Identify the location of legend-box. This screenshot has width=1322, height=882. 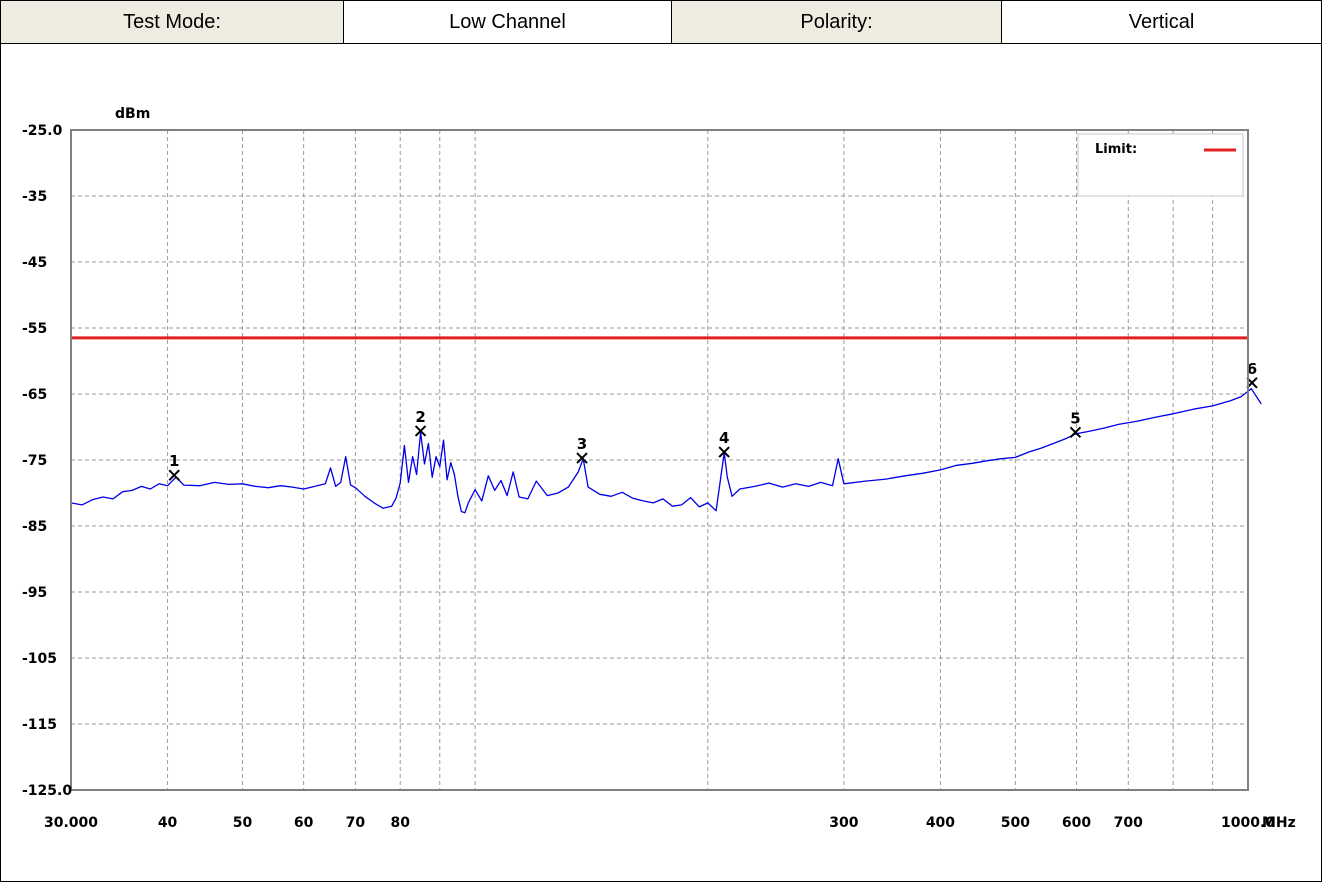
(1160, 165).